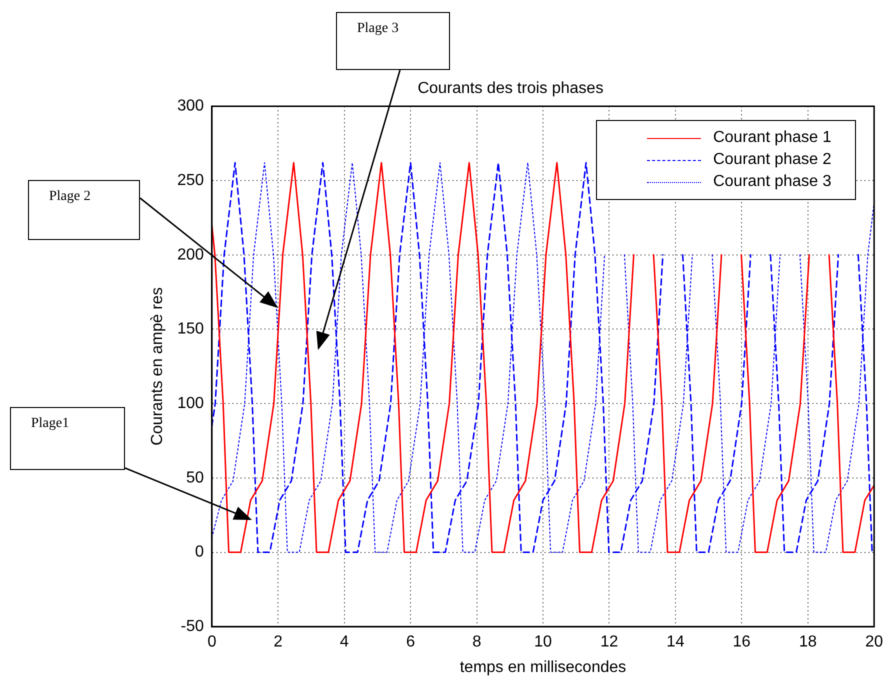 The width and height of the screenshot is (889, 685). I want to click on x-tick-label: 10, so click(543, 642).